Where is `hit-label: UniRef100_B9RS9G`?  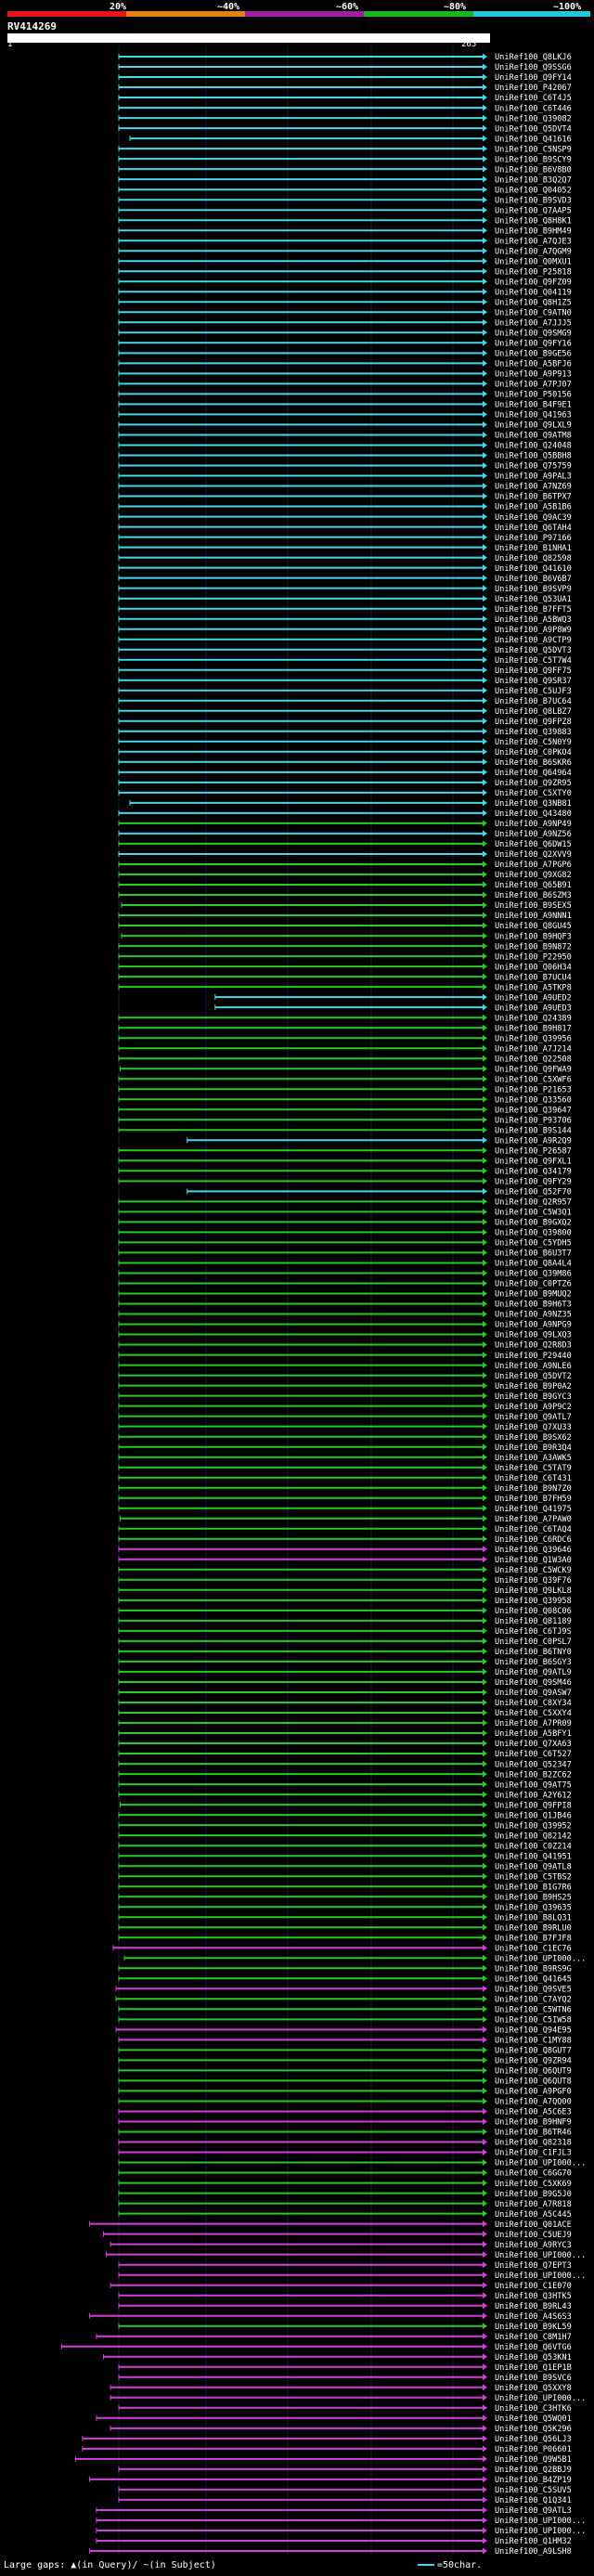
hit-label: UniRef100_B9RS9G is located at coordinates (533, 1969).